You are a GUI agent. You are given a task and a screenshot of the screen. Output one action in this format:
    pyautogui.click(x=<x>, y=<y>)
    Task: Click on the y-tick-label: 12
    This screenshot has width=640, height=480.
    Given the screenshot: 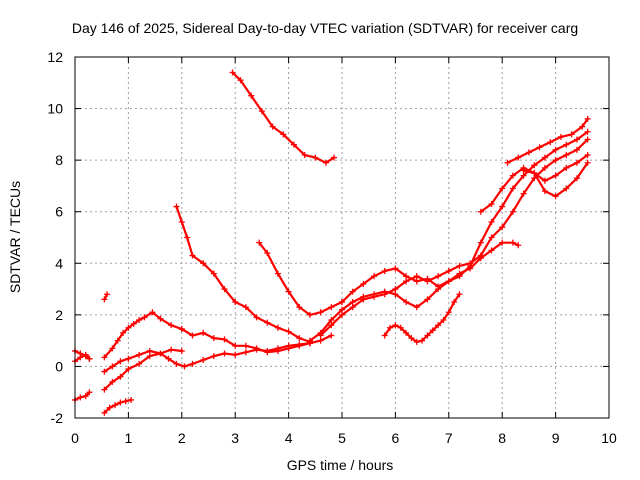 What is the action you would take?
    pyautogui.click(x=55, y=57)
    